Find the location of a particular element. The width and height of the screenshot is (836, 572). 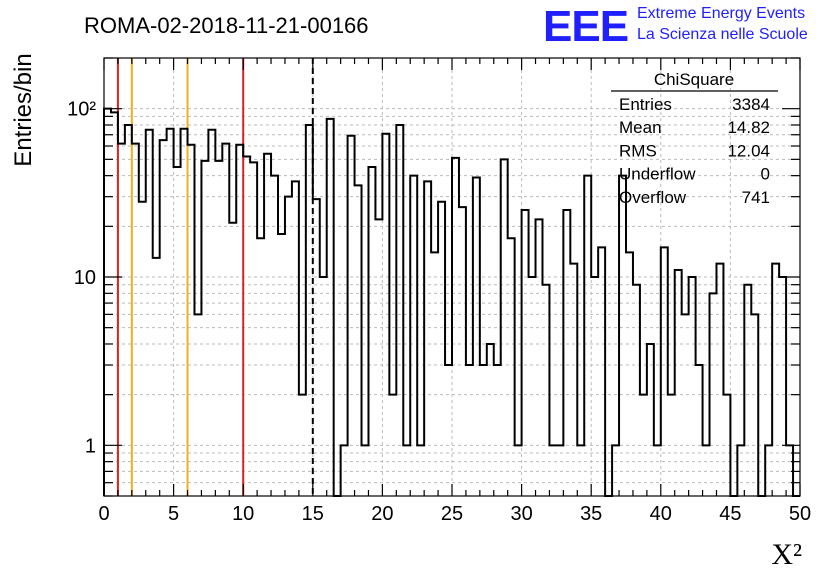

x-tick-label: 50 is located at coordinates (800, 514).